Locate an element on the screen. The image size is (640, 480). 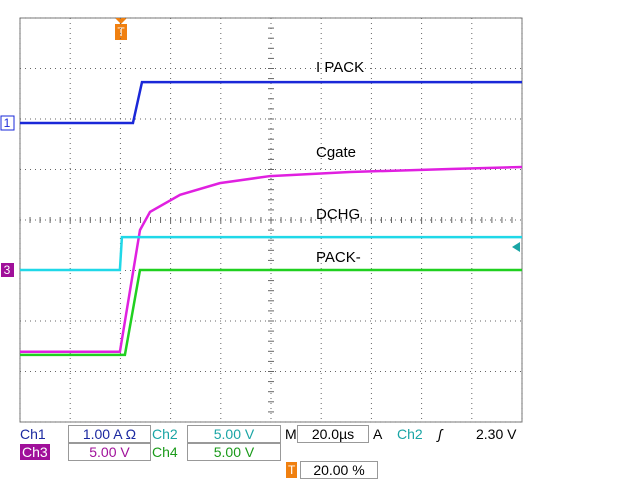
ch1-marker-box is located at coordinates (7, 123).